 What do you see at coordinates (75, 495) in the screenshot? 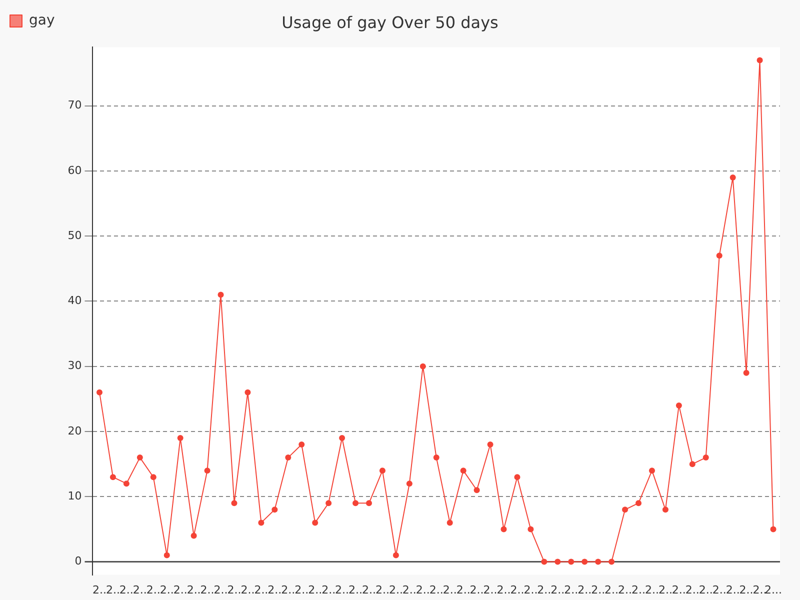
I see `y-tick-label: 10` at bounding box center [75, 495].